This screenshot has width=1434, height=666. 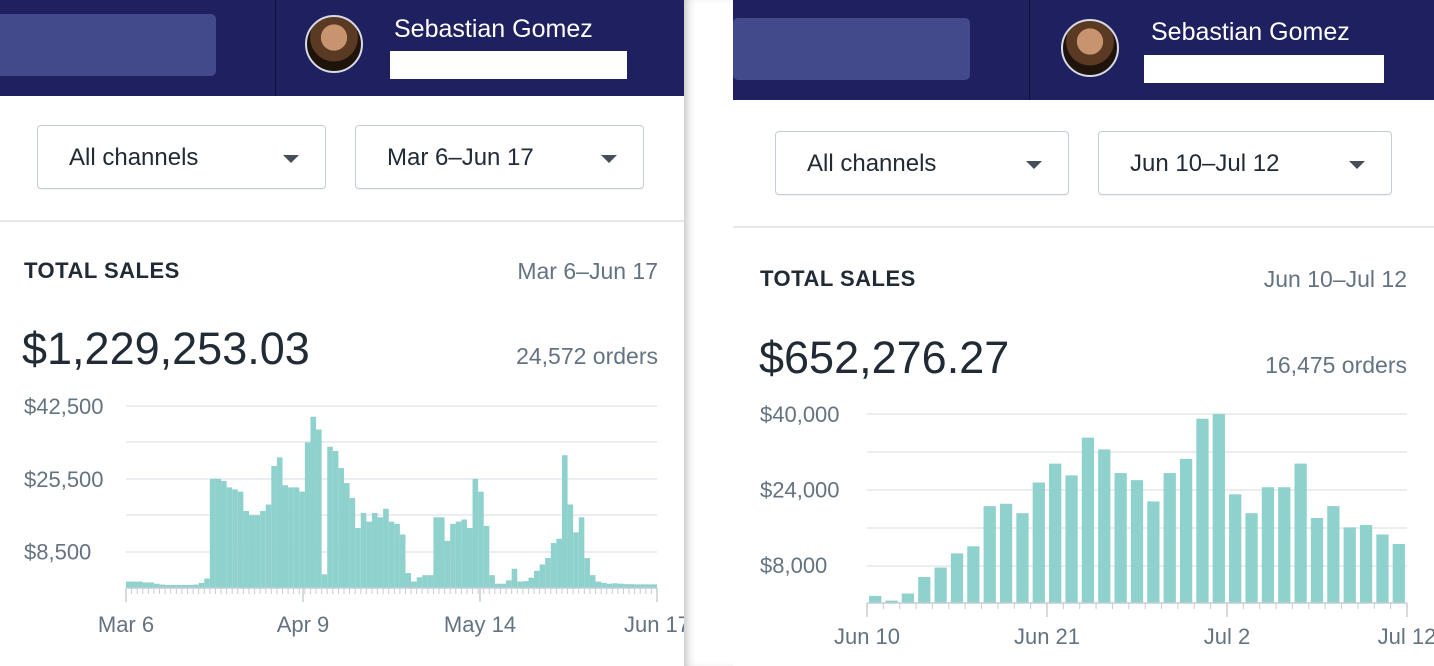 I want to click on avatar, so click(x=1090, y=48).